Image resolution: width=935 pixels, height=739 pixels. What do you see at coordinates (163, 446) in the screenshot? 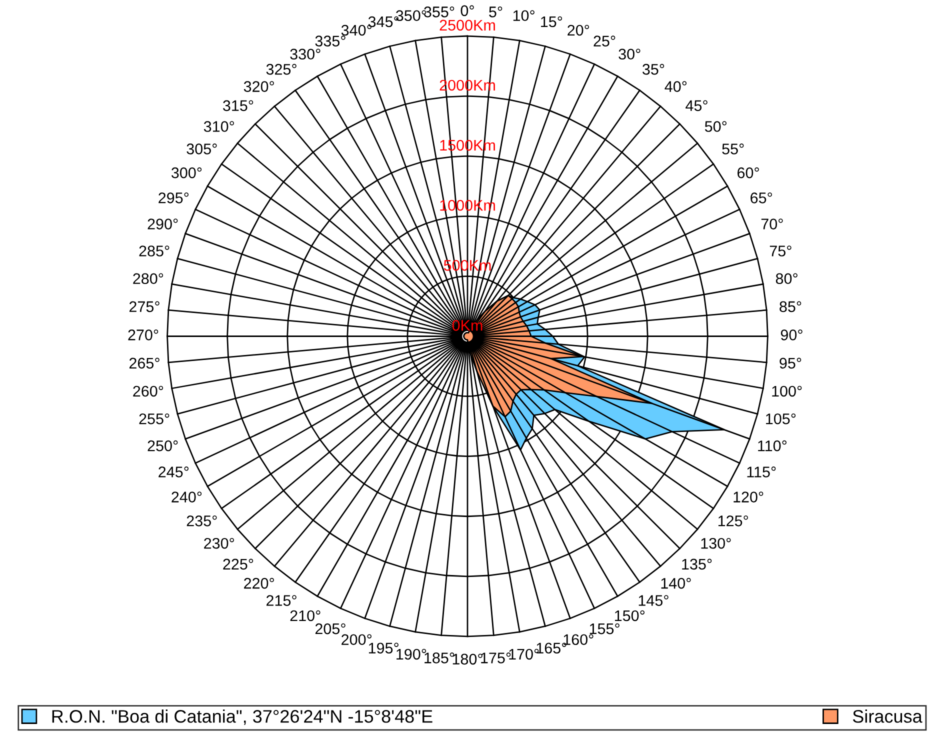
I see `spoke-label: 250°` at bounding box center [163, 446].